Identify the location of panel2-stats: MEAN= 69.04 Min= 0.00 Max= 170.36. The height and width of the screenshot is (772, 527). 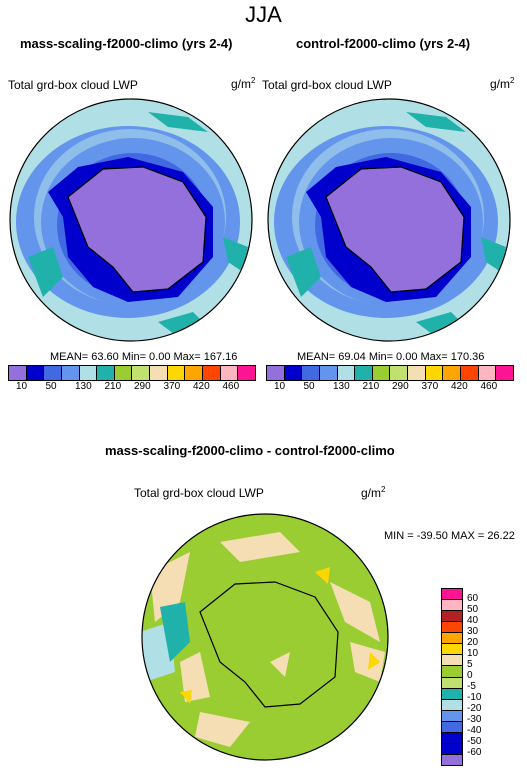
(391, 357).